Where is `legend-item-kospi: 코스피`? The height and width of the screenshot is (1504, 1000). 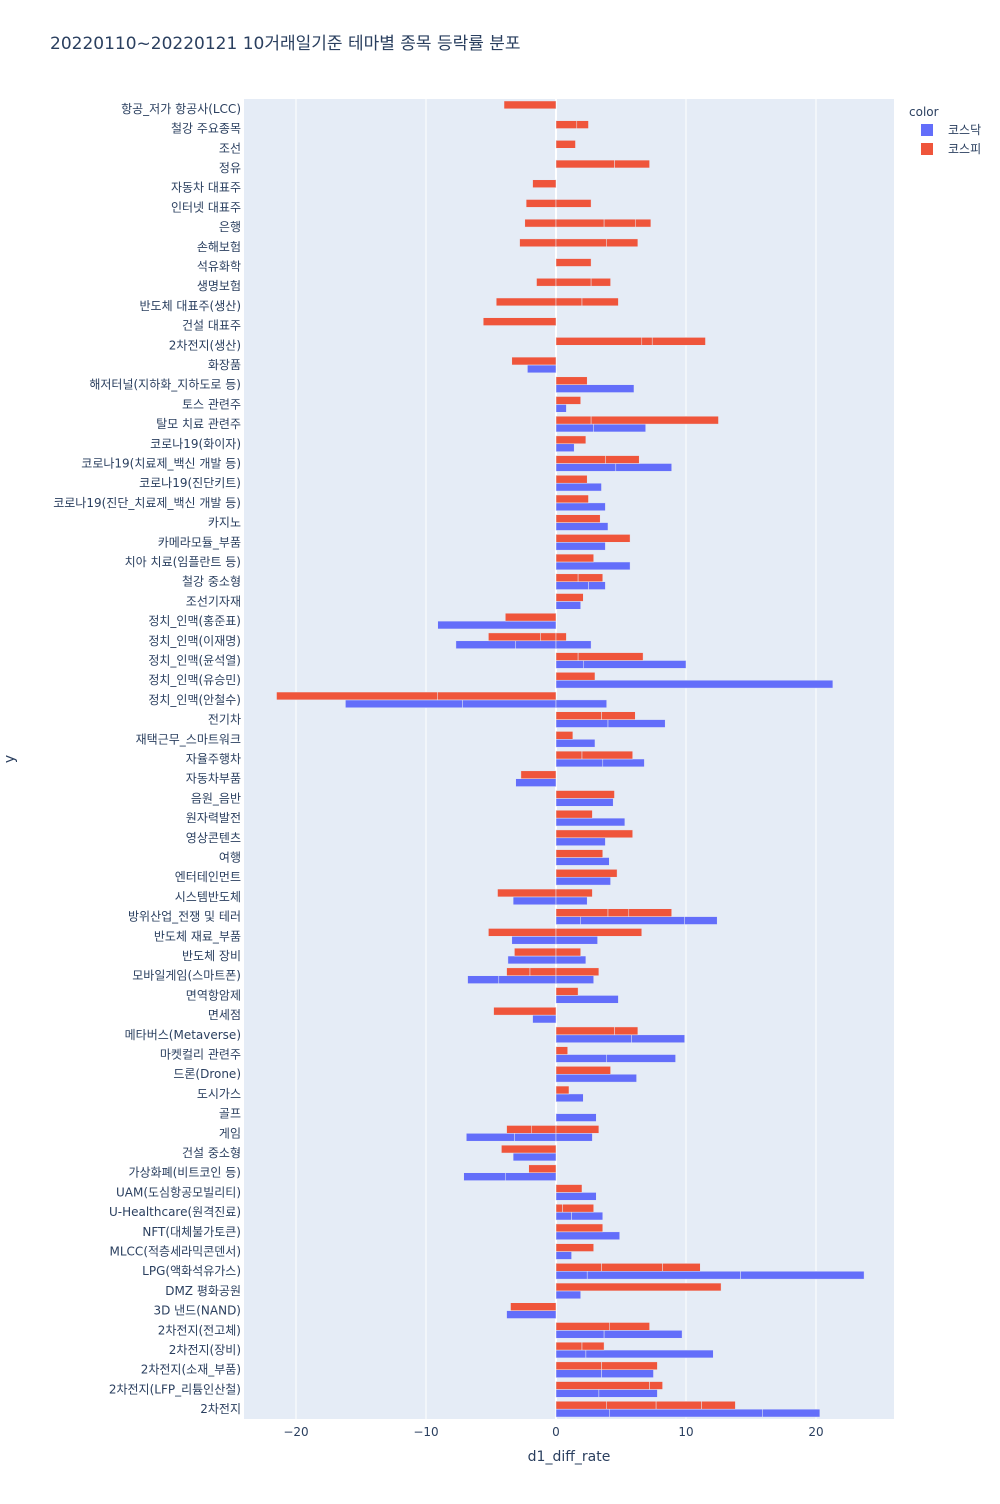 legend-item-kospi: 코스피 is located at coordinates (951, 149).